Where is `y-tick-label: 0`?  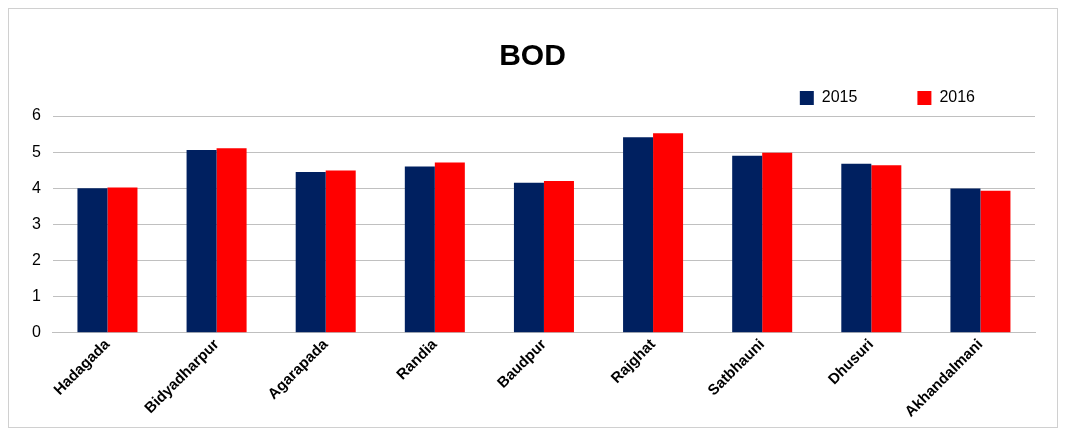 y-tick-label: 0 is located at coordinates (36, 332).